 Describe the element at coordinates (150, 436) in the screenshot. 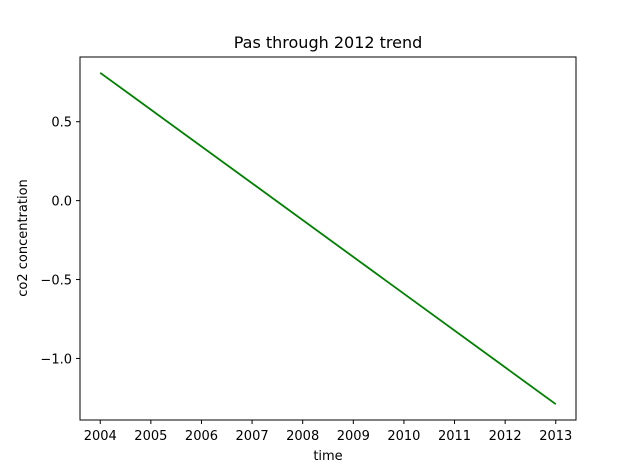

I see `x-tick-label: 2005` at that location.